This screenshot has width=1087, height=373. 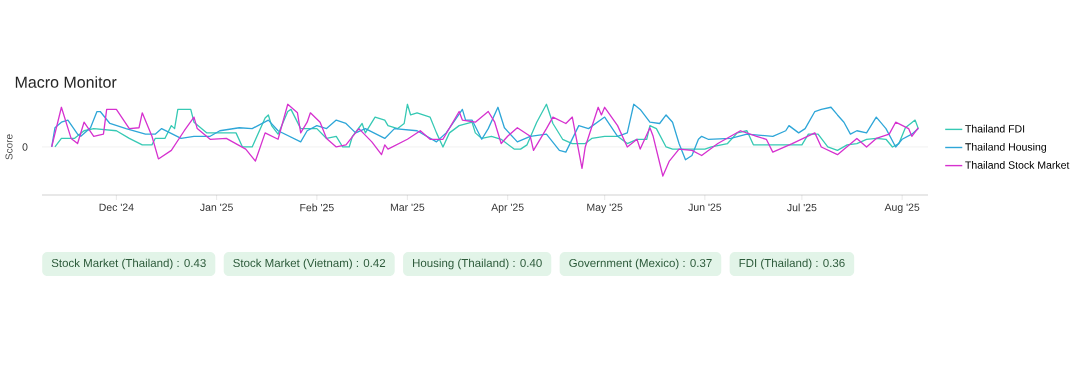 What do you see at coordinates (216, 207) in the screenshot?
I see `x-tick-label: Jan '25` at bounding box center [216, 207].